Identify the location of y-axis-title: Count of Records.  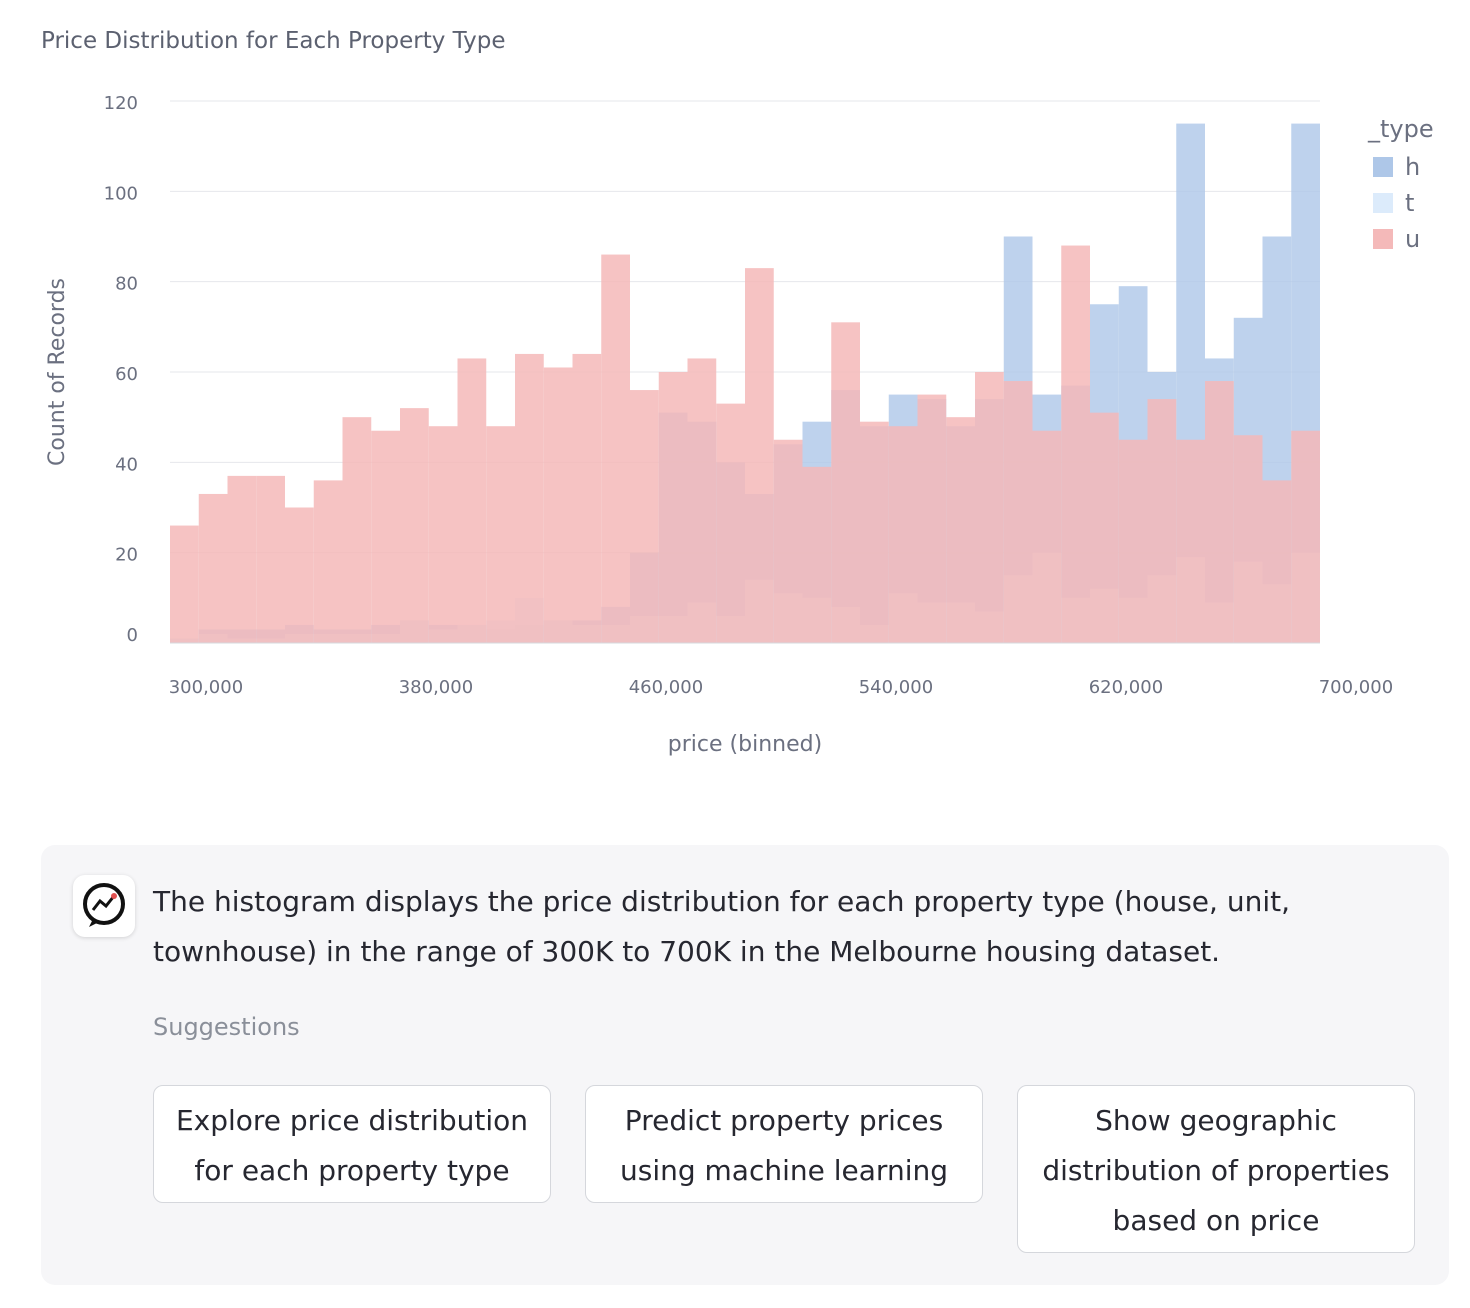
(57, 372).